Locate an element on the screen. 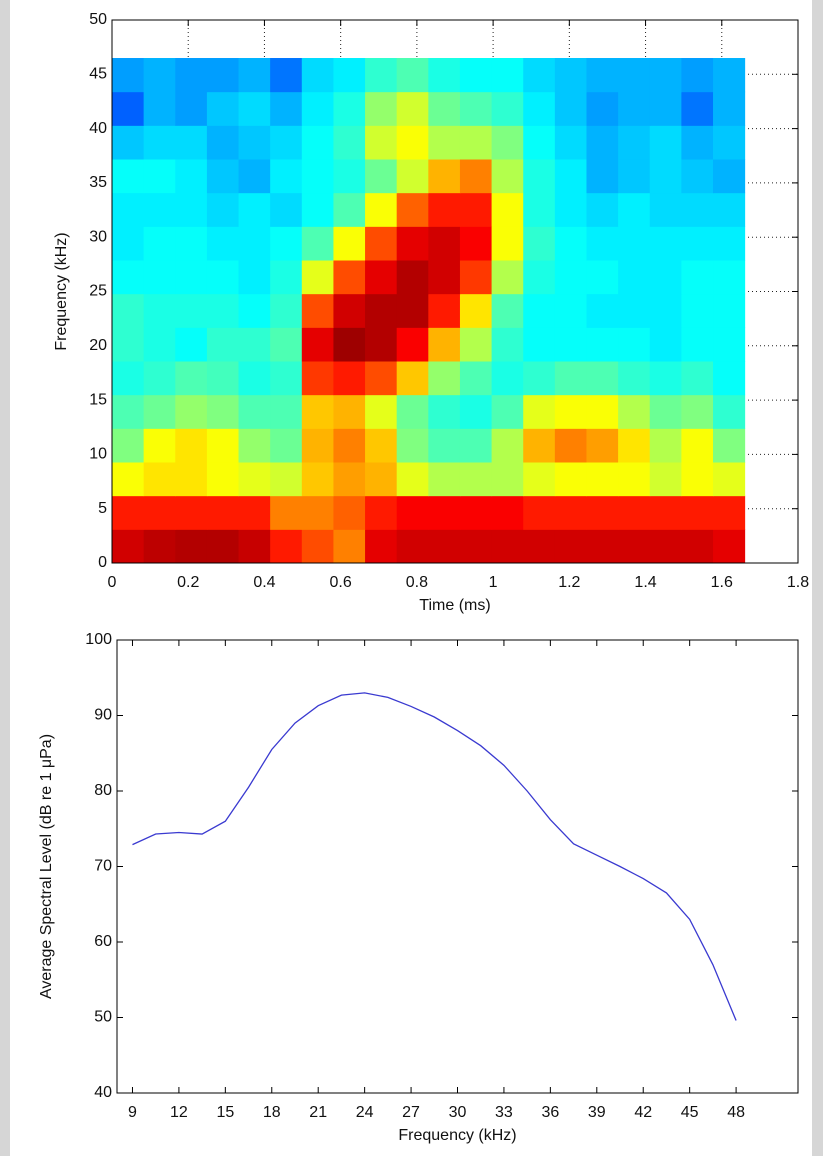 This screenshot has height=1156, width=823. y-tick-label: 5 is located at coordinates (102, 508).